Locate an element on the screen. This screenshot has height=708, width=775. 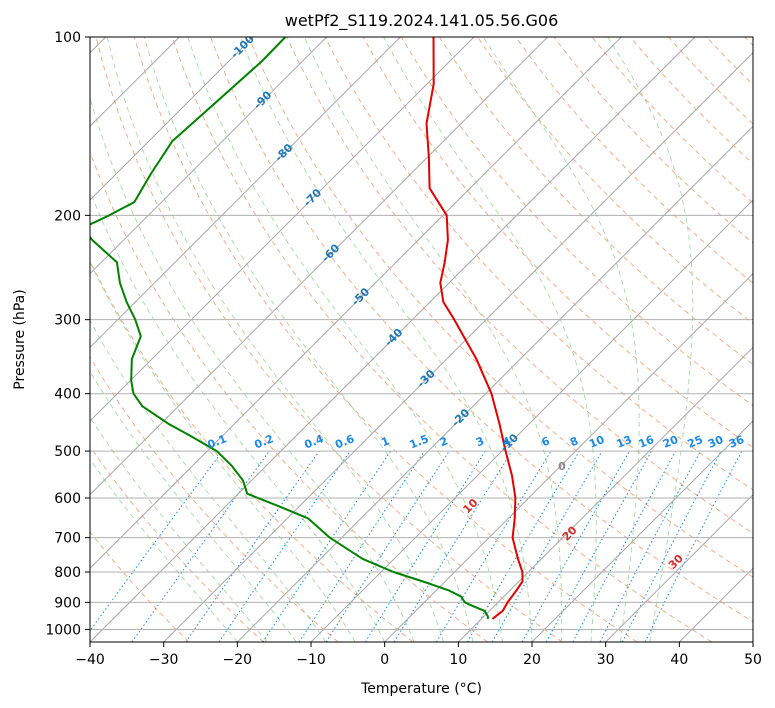
moist-adiabat-label: 0 is located at coordinates (562, 466).